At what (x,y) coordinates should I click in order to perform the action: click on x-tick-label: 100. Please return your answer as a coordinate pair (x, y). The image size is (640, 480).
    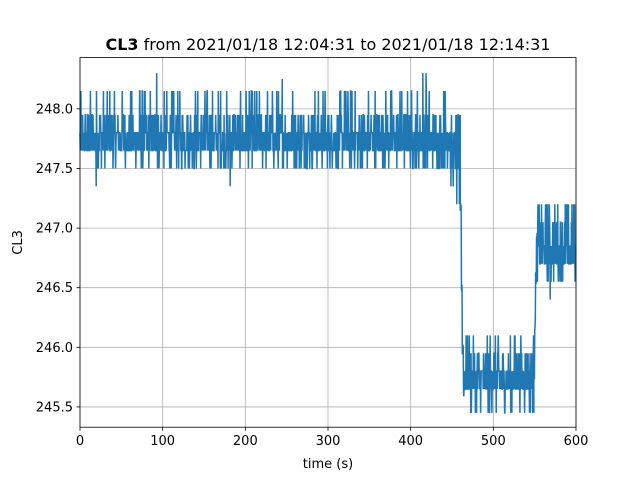
    Looking at the image, I should click on (162, 441).